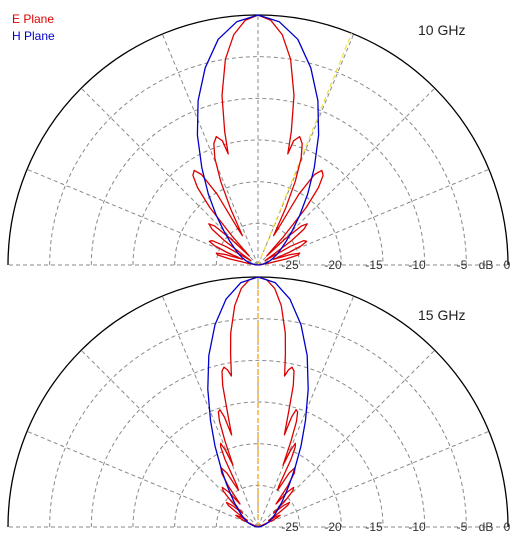  I want to click on marker-line, so click(305, 149).